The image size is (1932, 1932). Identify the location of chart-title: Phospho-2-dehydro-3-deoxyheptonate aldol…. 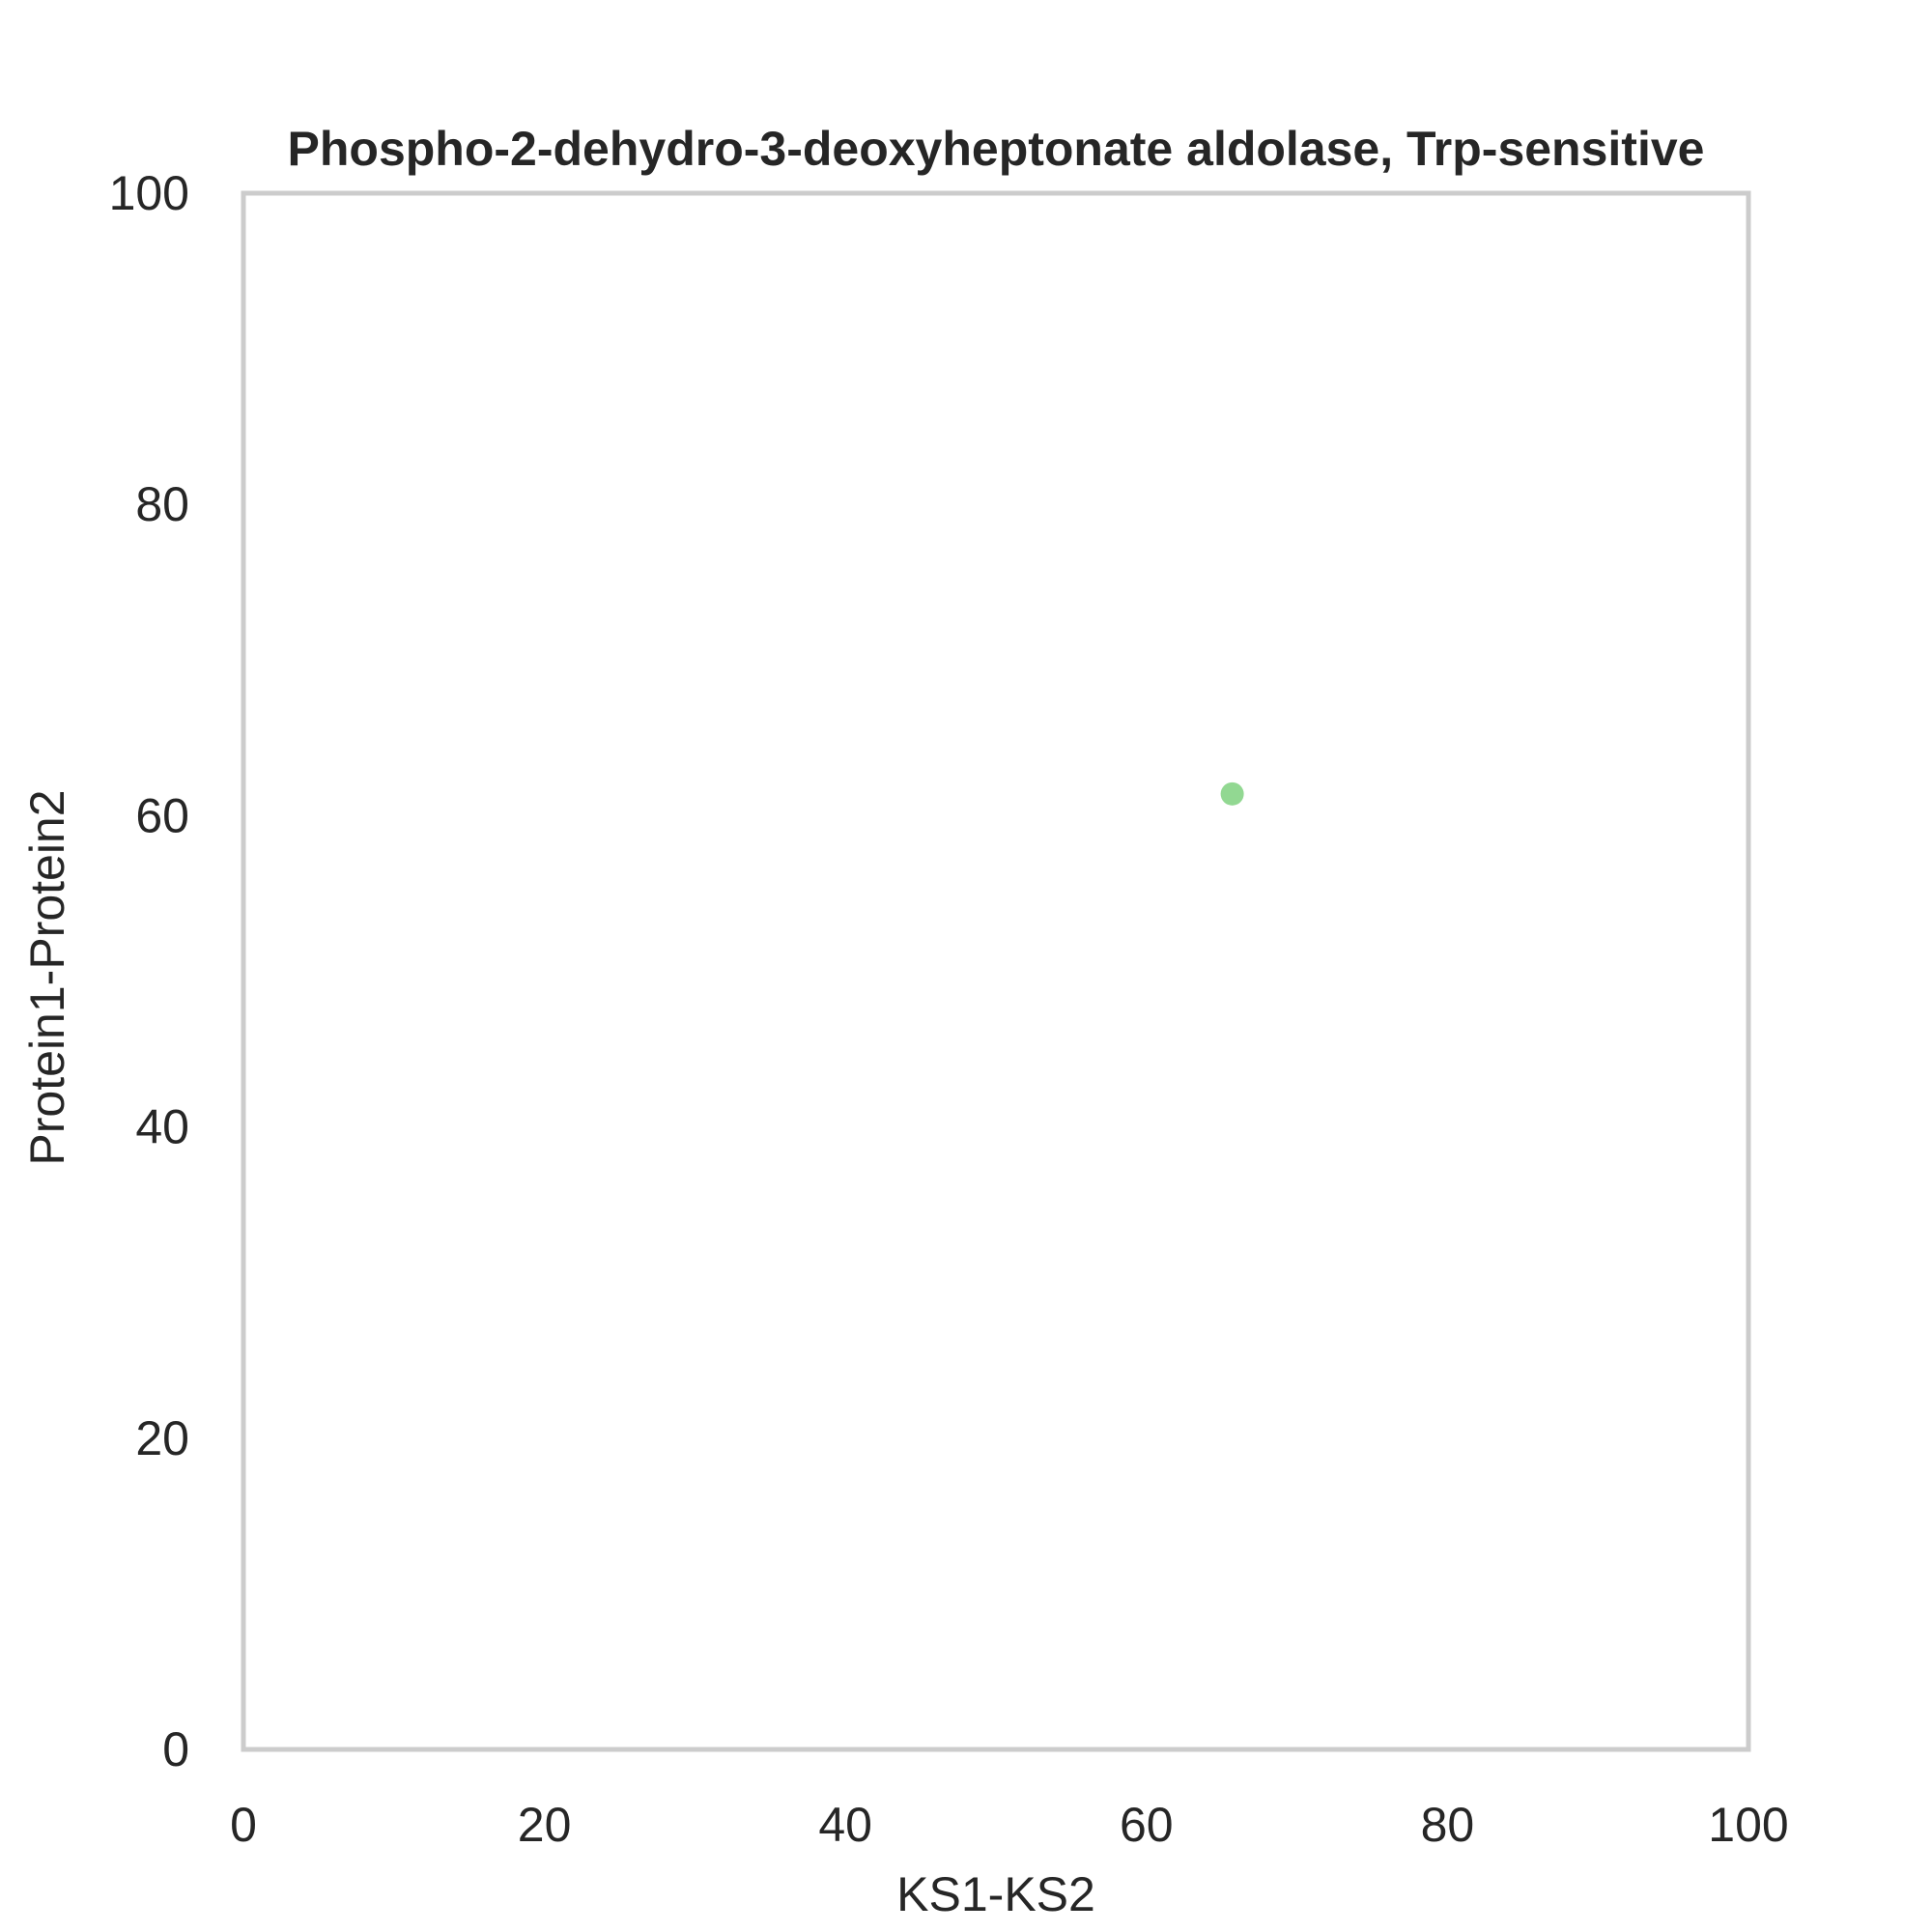
(996, 149).